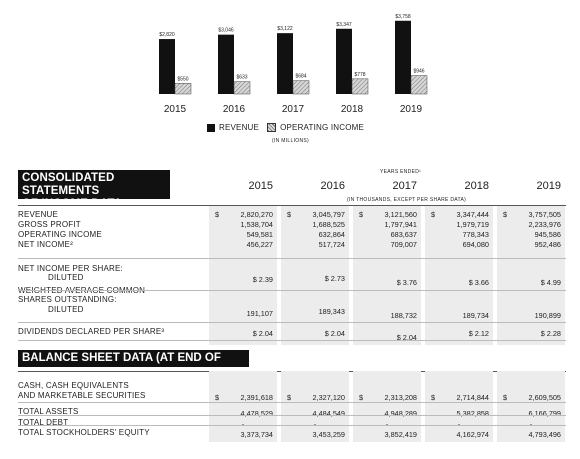  I want to click on income-cell: 945,586, so click(547, 234).